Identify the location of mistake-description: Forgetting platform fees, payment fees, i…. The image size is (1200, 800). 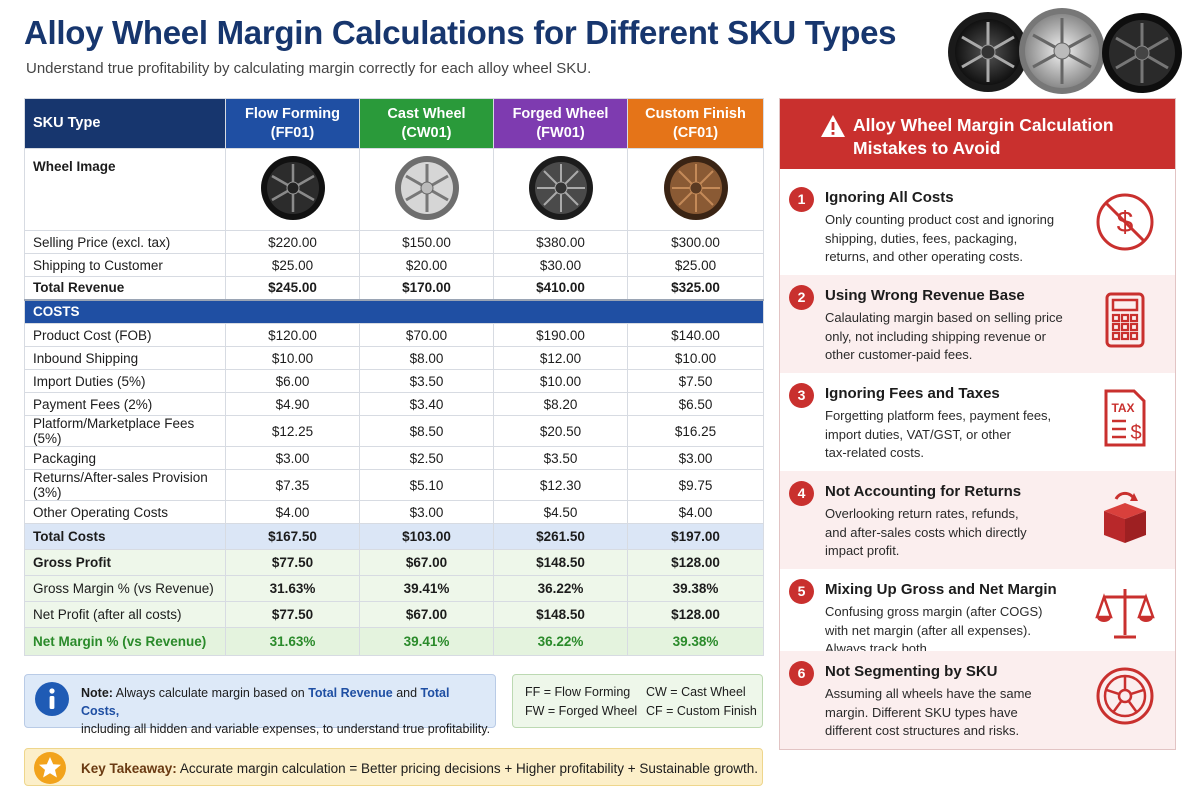
(938, 434).